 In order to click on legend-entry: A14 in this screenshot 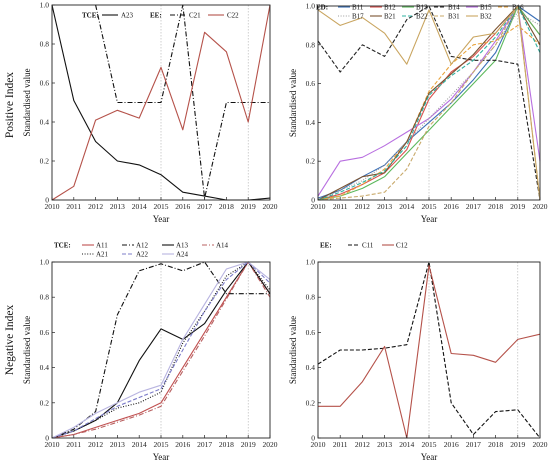, I will do `click(222, 246)`.